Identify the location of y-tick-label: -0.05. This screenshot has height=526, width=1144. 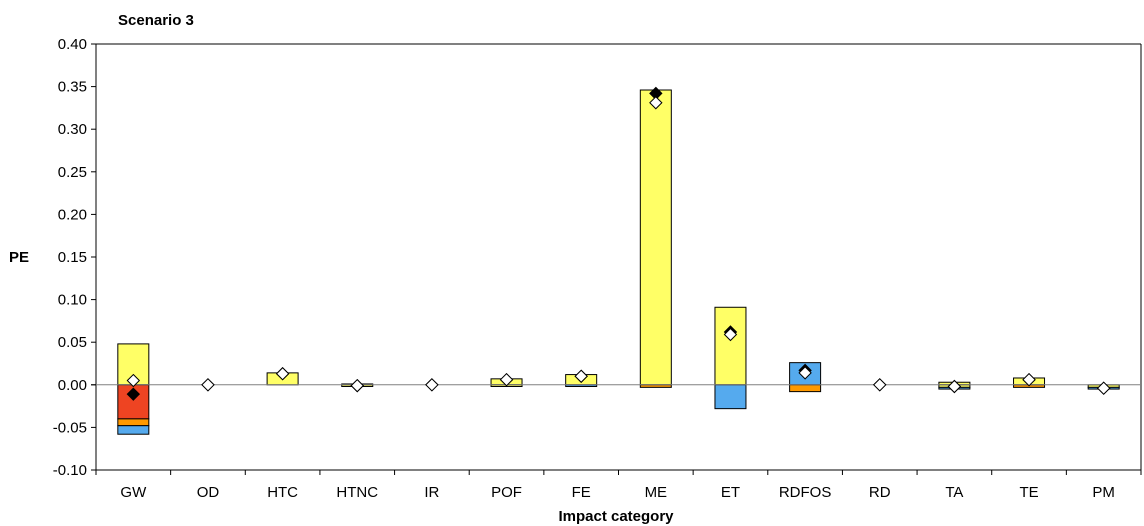
(70, 427).